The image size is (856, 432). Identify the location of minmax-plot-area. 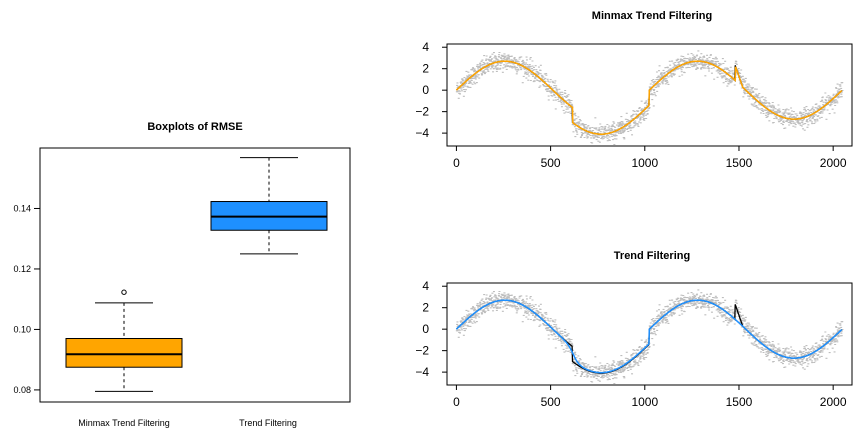
(649, 98).